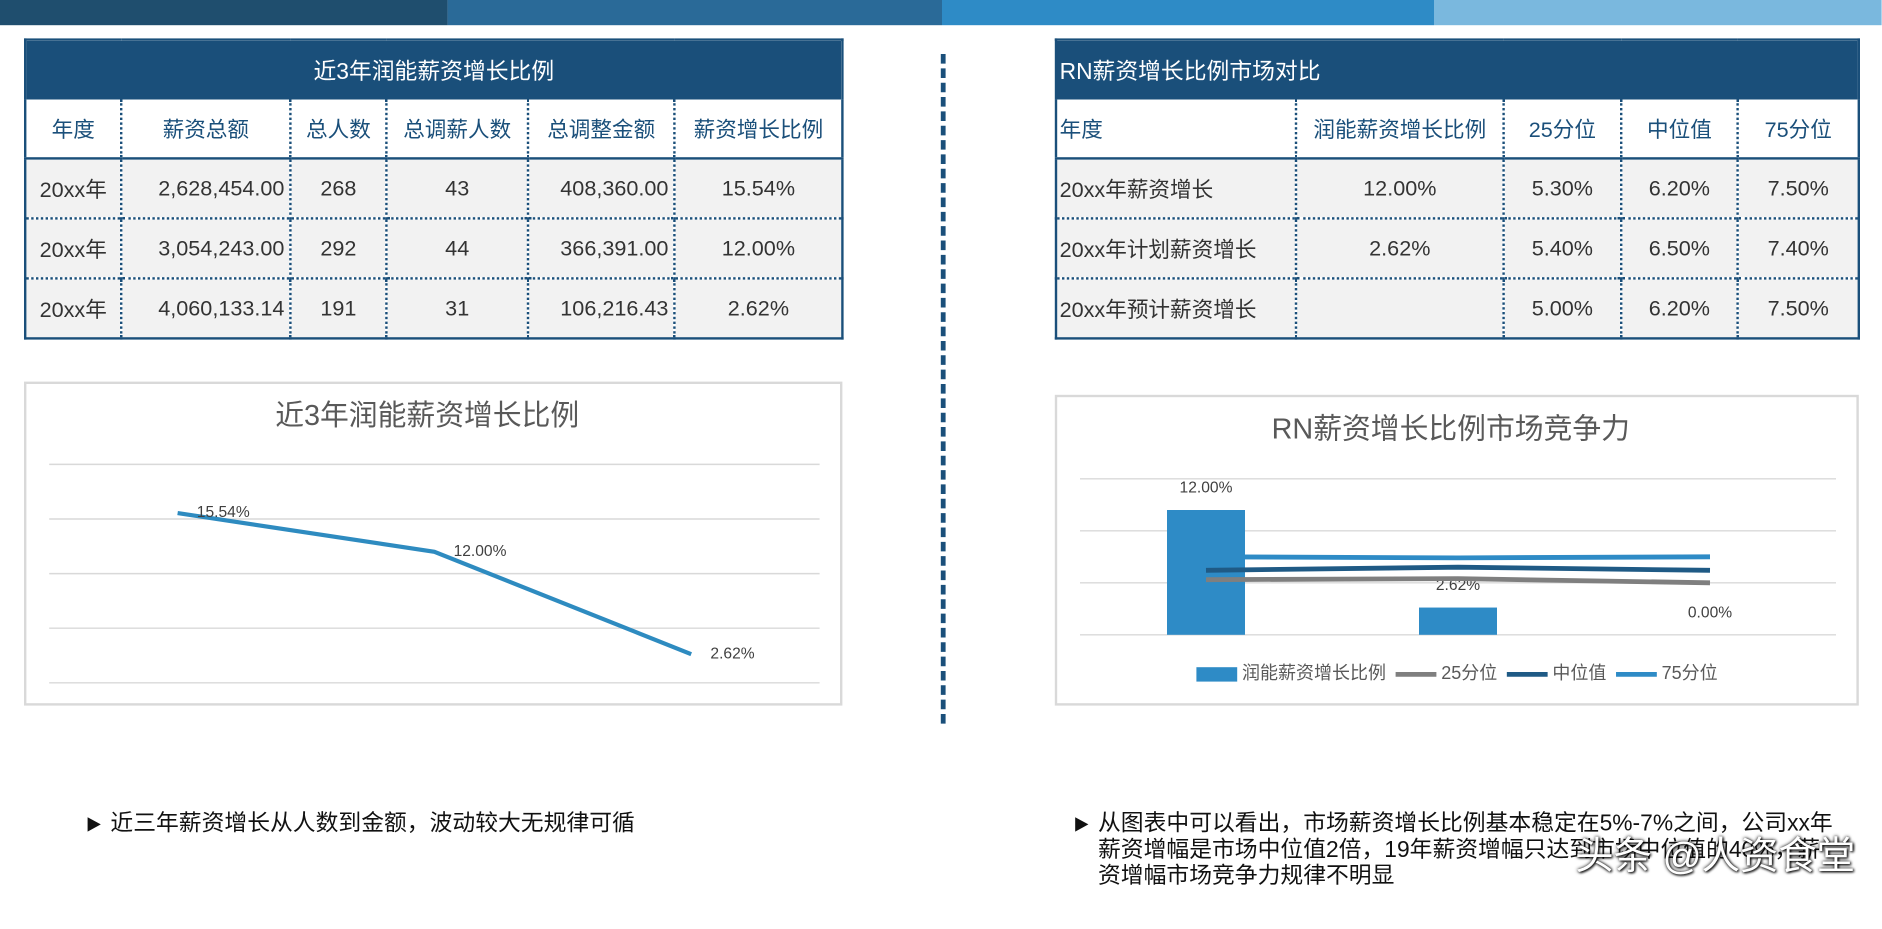  I want to click on chart-title: 近3年润能薪资增长比例, so click(427, 416).